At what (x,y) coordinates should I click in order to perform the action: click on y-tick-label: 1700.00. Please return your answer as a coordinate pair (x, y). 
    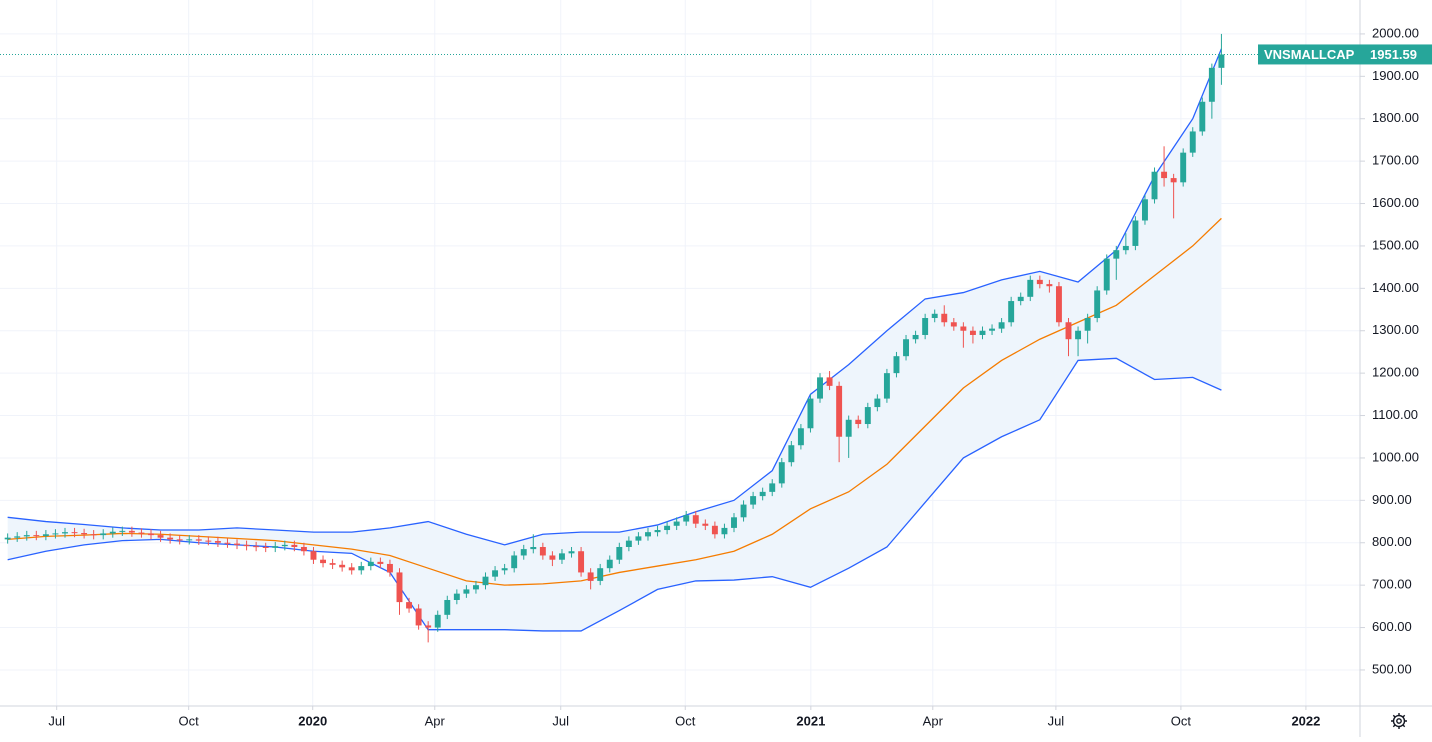
    Looking at the image, I should click on (1395, 160).